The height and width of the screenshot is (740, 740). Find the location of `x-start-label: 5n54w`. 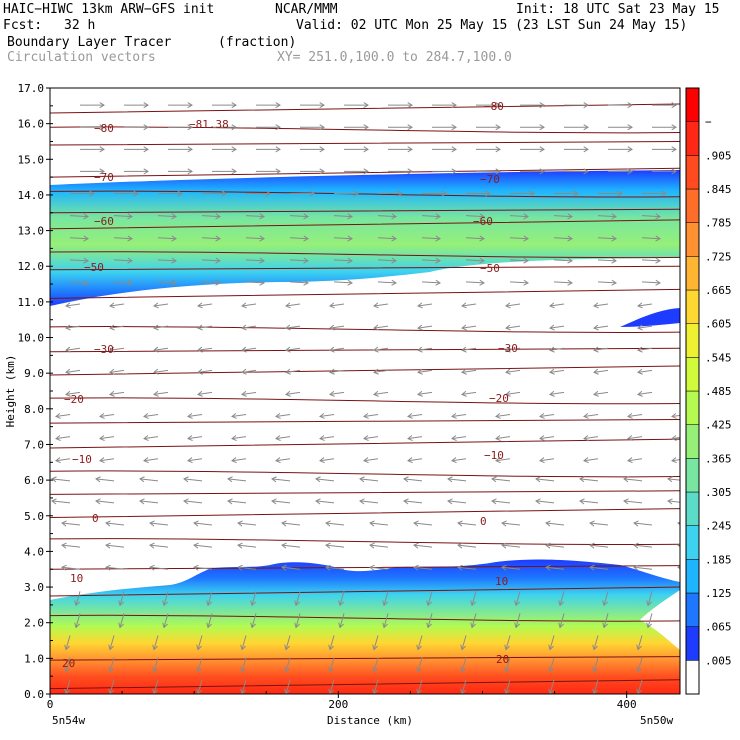

x-start-label: 5n54w is located at coordinates (68, 720).